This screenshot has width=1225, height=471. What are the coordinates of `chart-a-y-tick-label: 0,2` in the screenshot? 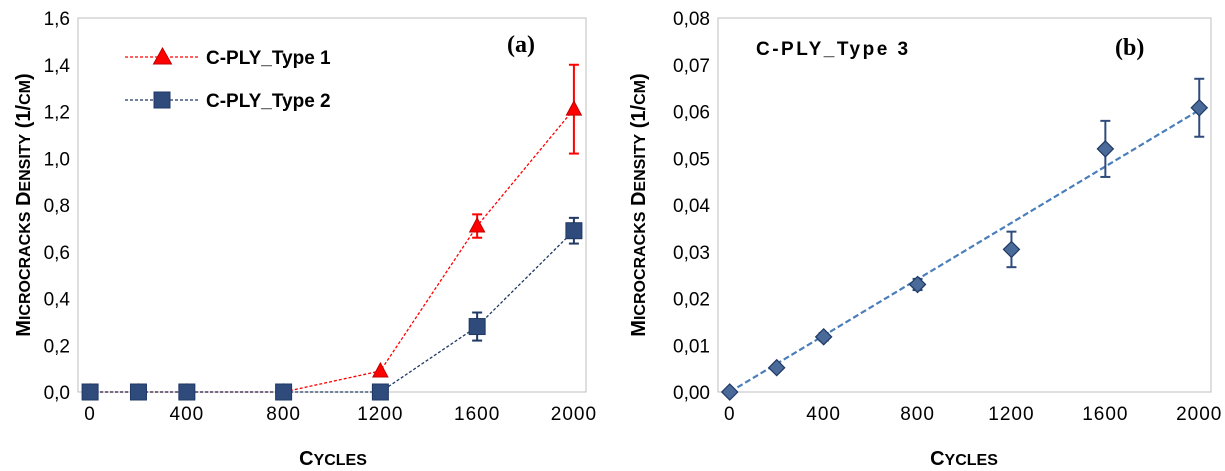 It's located at (57, 346).